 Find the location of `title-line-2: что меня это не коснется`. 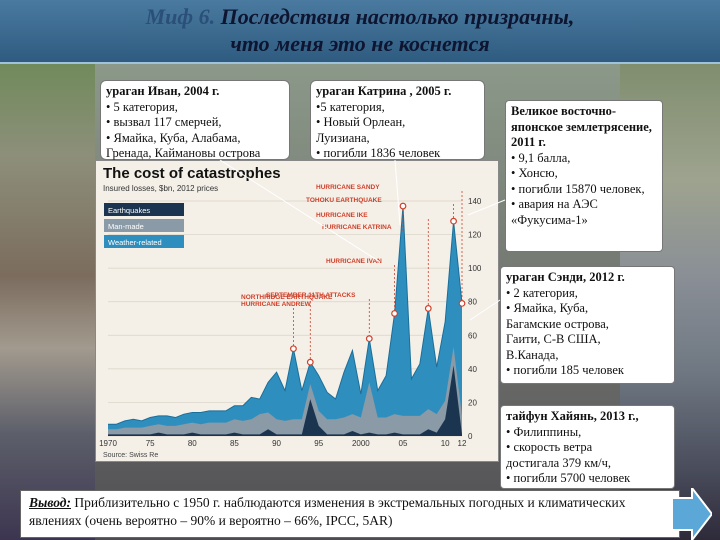

title-line-2: что меня это не коснется is located at coordinates (360, 43).